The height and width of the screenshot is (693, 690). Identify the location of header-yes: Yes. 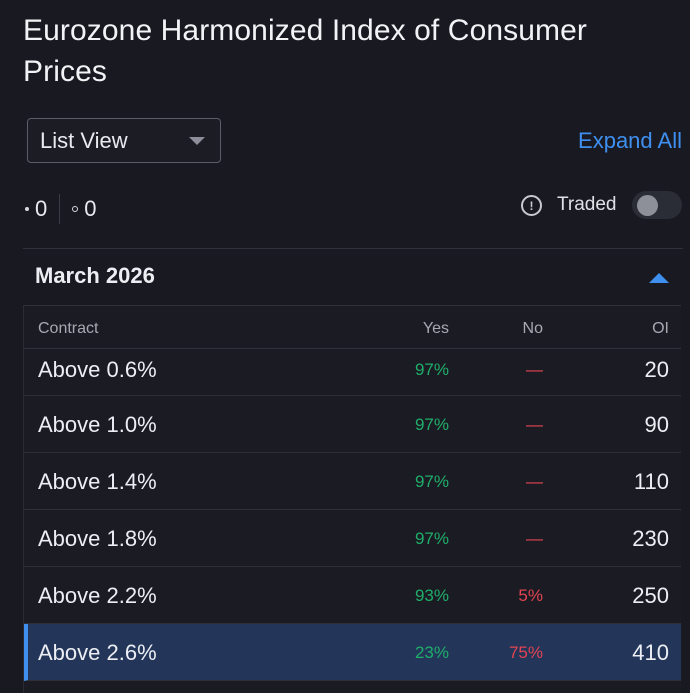
(435, 328).